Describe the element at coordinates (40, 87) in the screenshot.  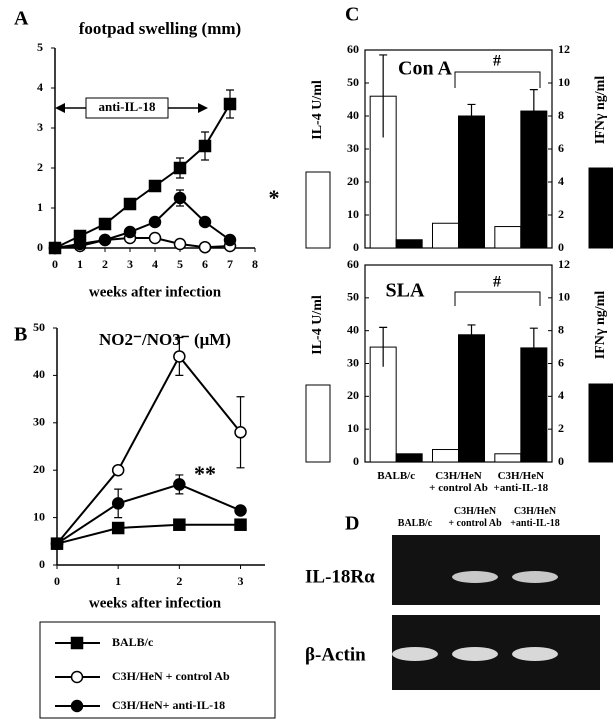
I see `y-tick-label: 4` at that location.